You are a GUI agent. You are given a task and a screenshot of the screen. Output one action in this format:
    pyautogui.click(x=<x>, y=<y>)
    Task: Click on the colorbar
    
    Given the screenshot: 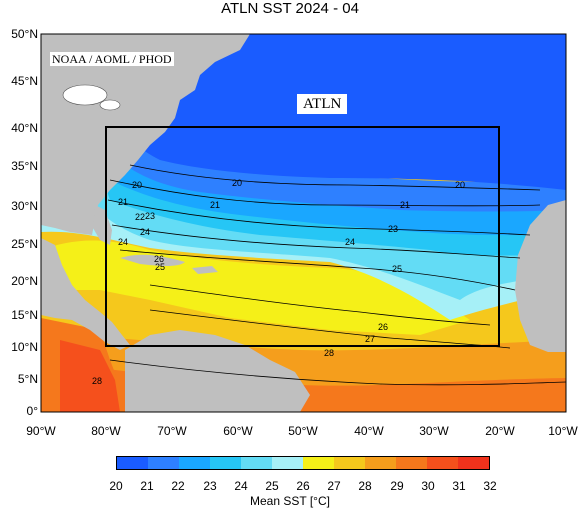 What is the action you would take?
    pyautogui.click(x=303, y=463)
    